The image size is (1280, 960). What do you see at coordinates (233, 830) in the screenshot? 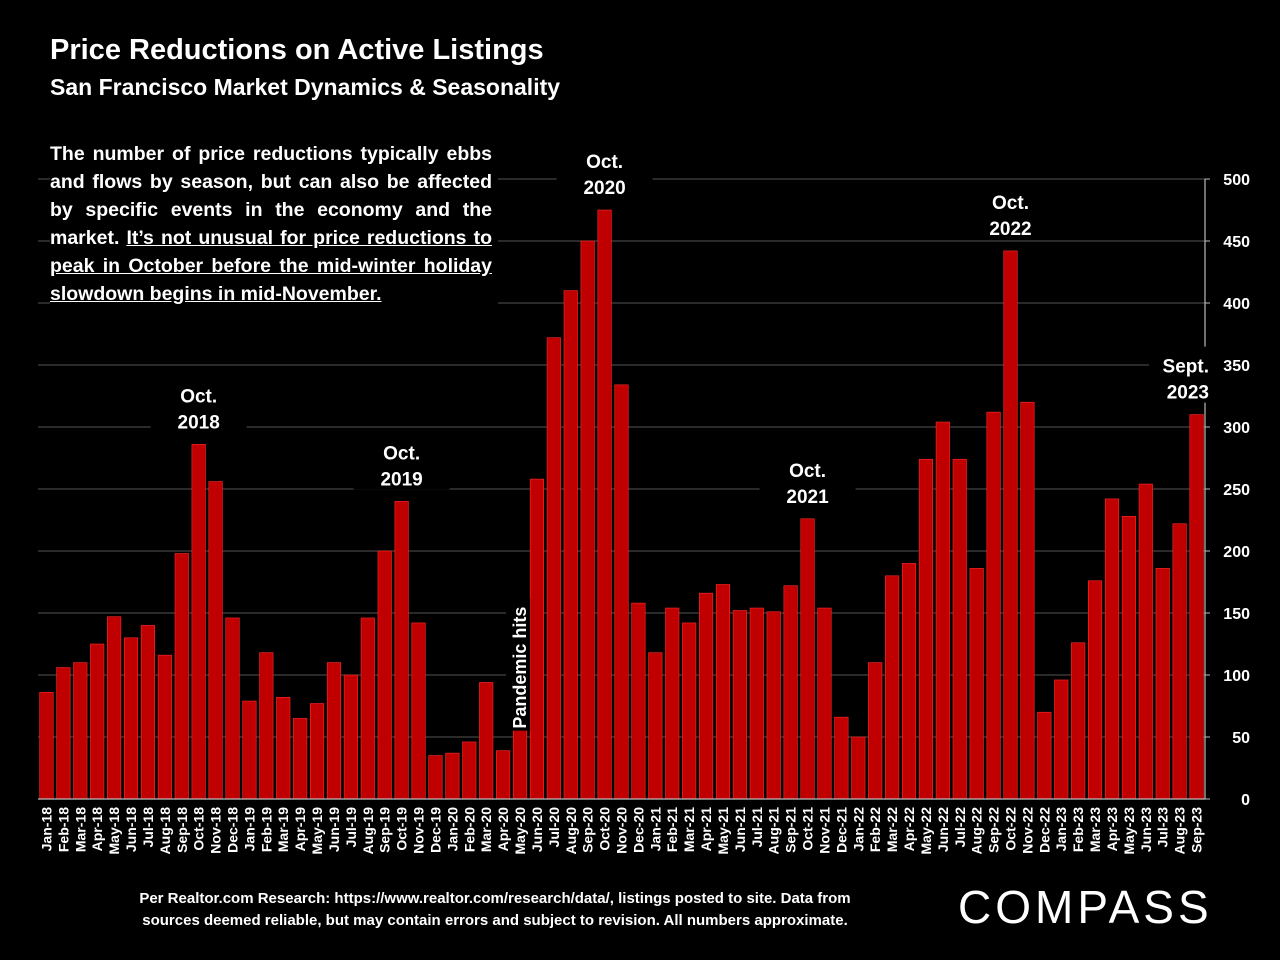
I see `x-tick-label: Dec-18` at bounding box center [233, 830].